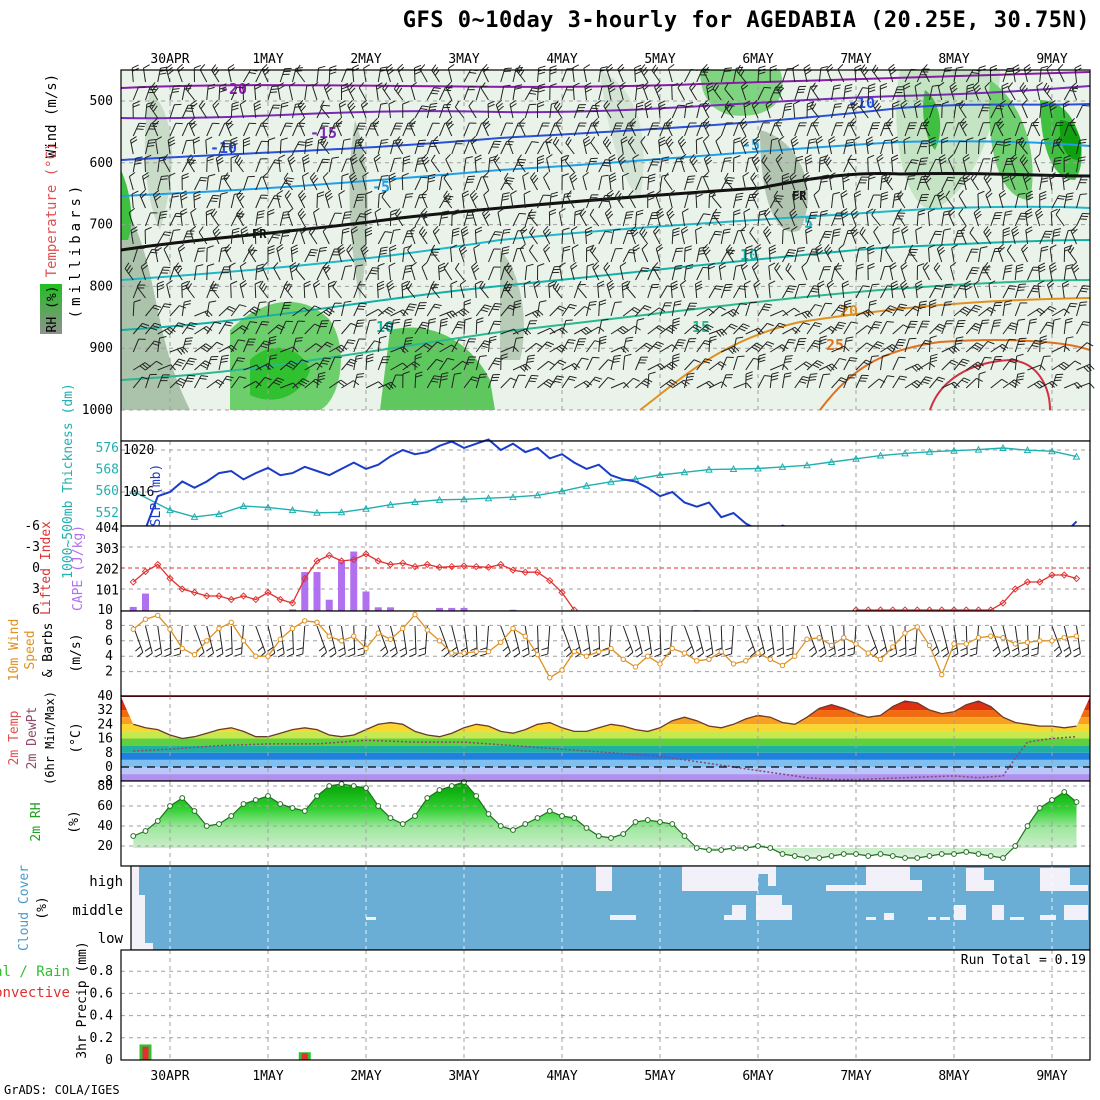  I want to click on tick-label: 0.6, so click(101, 993).